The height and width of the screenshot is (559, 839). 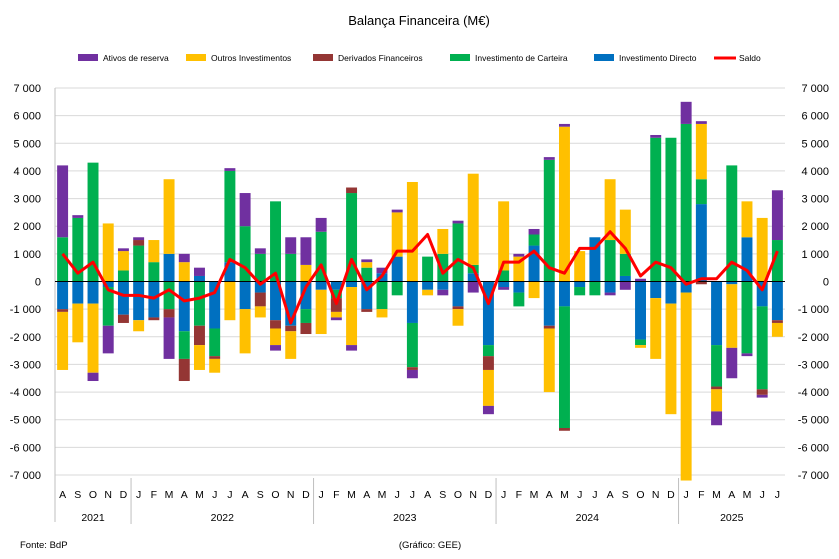 What do you see at coordinates (521, 58) in the screenshot?
I see `legend-label: Investimento de Carteira` at bounding box center [521, 58].